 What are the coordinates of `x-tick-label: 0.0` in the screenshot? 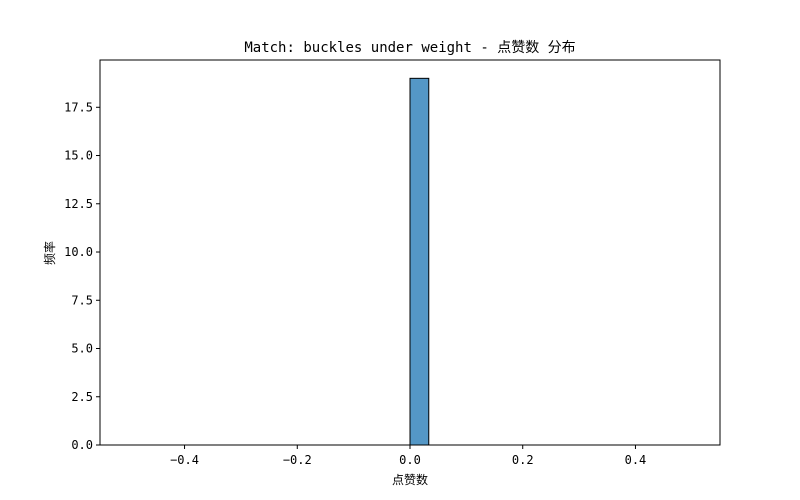 It's located at (410, 460).